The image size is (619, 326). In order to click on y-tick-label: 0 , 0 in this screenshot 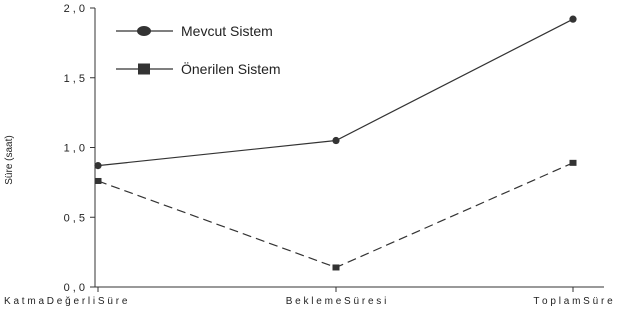, I will do `click(74, 288)`.